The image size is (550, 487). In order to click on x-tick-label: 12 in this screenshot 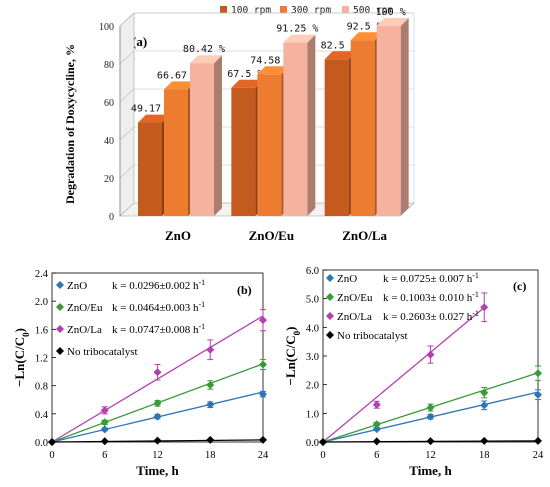, I will do `click(157, 455)`.